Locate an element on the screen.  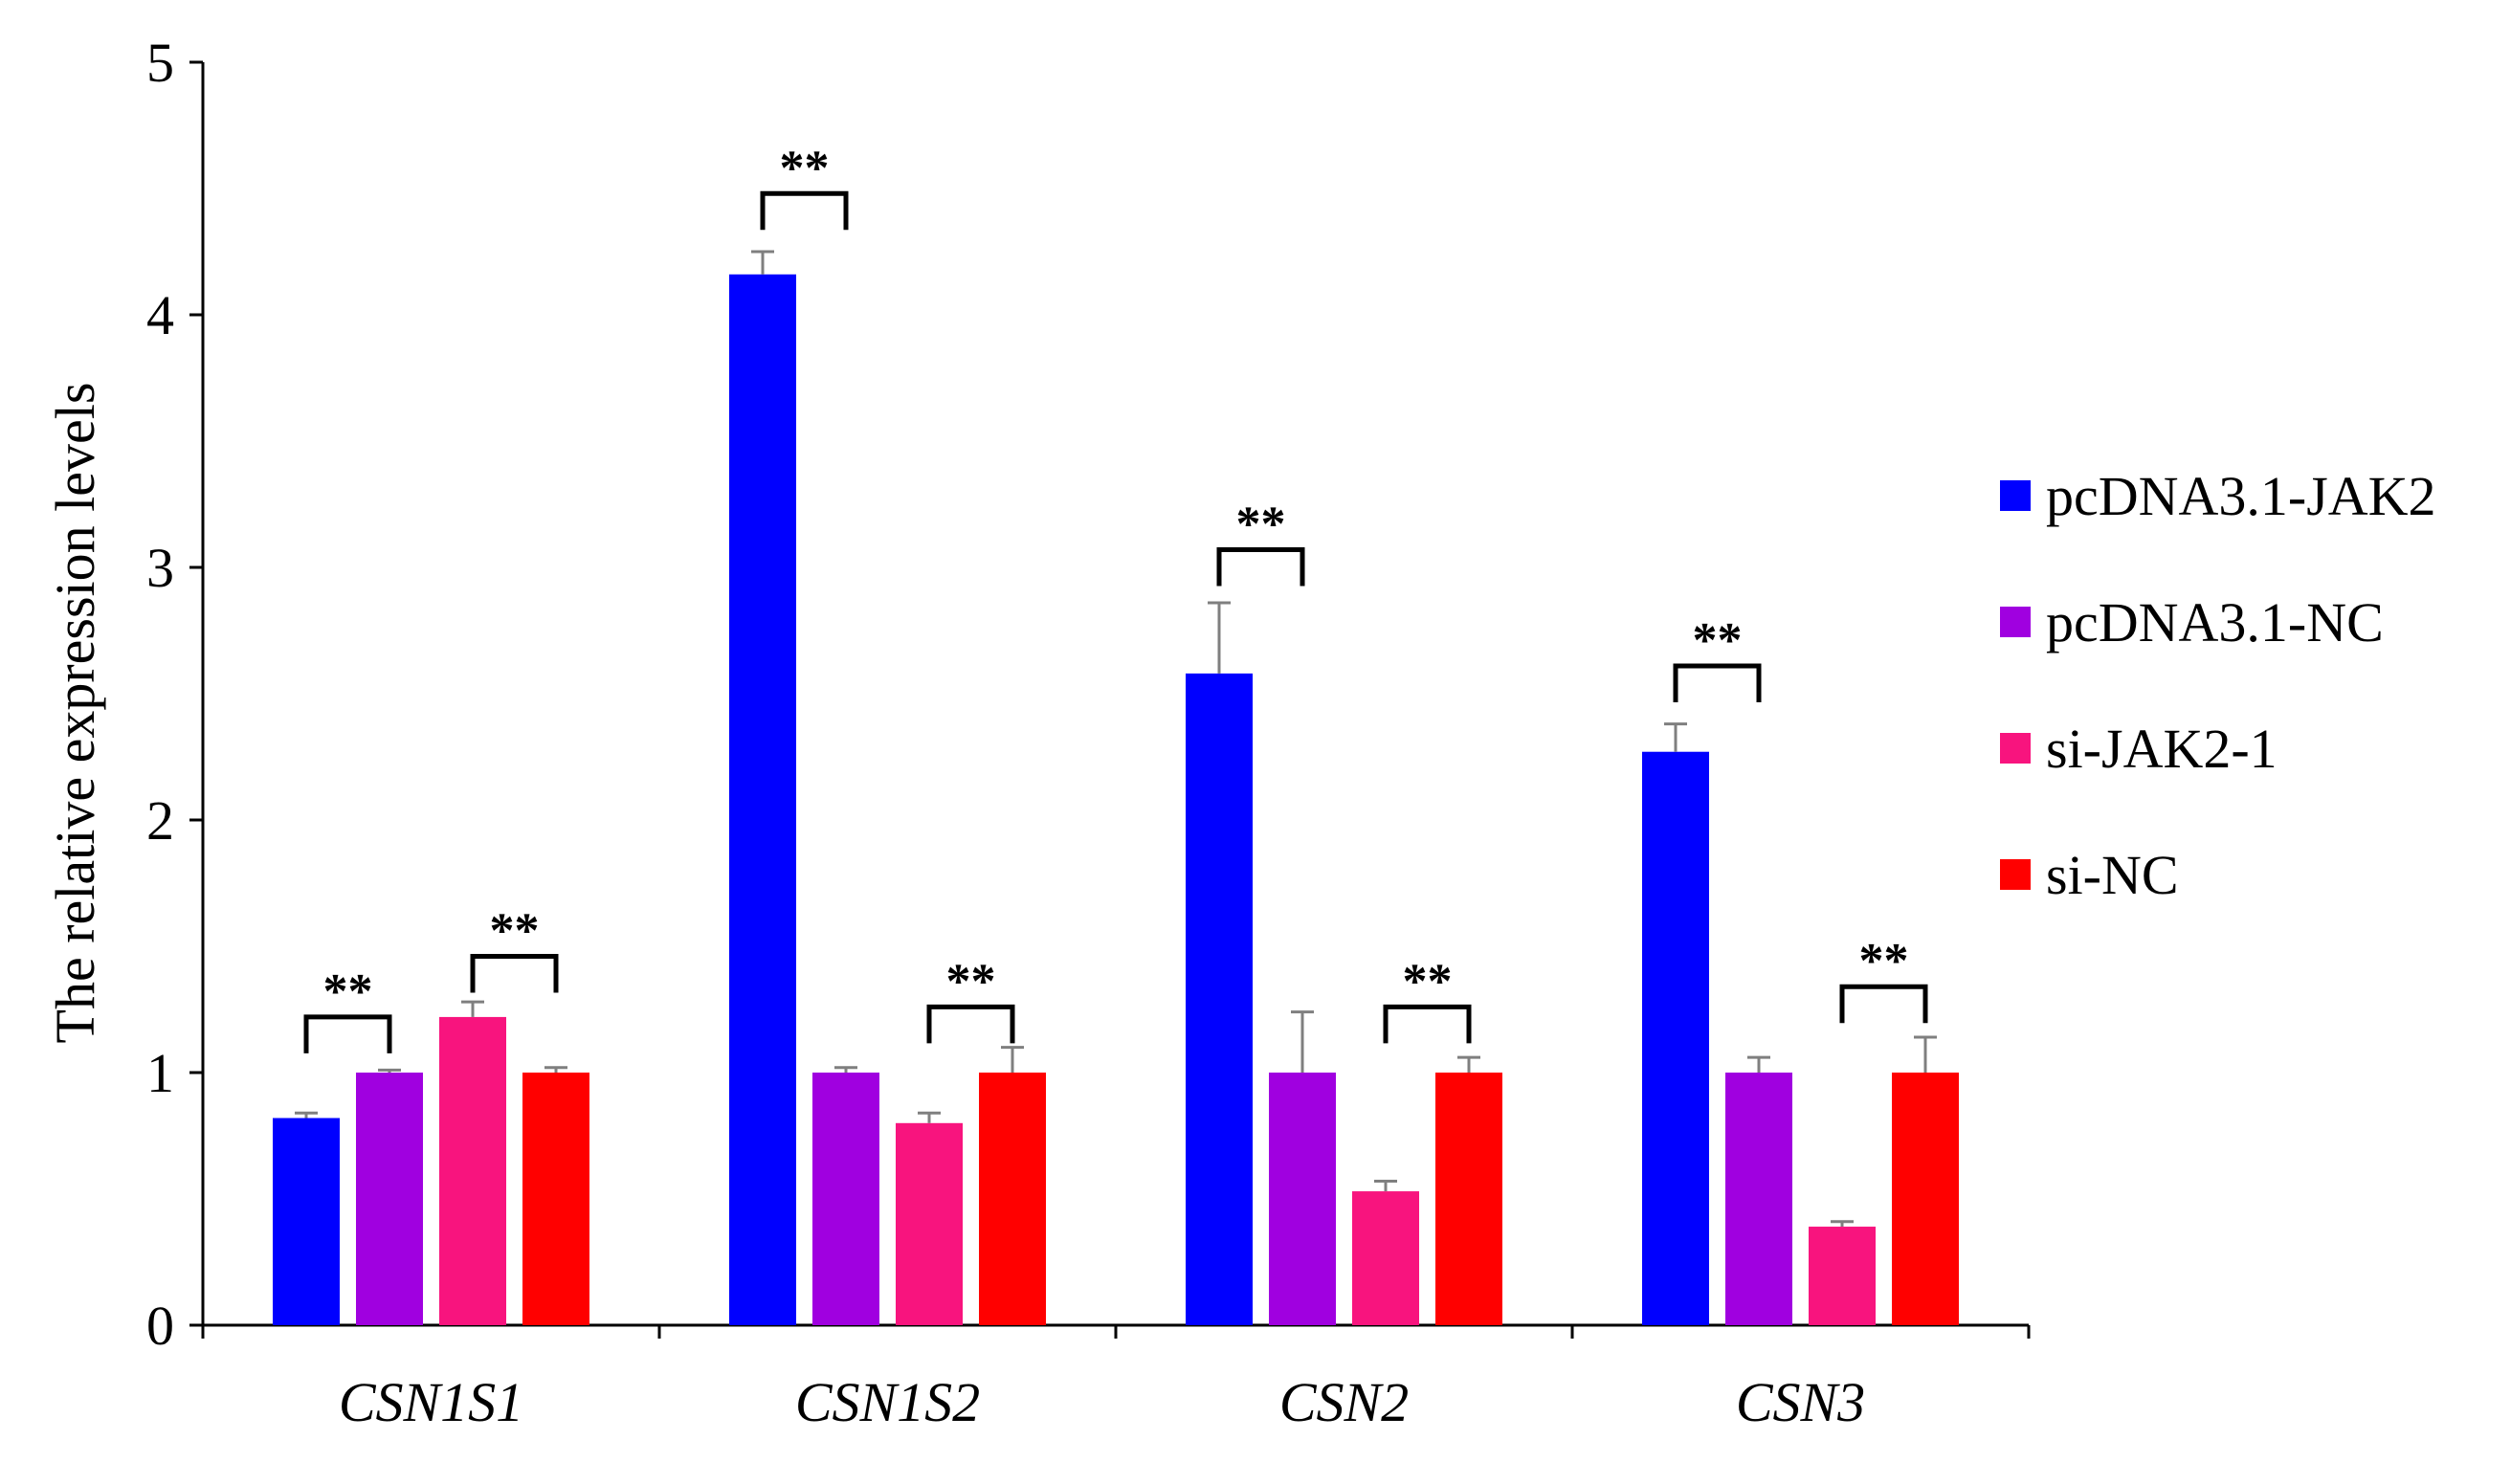
category-label: CSN3 is located at coordinates (1800, 1402).